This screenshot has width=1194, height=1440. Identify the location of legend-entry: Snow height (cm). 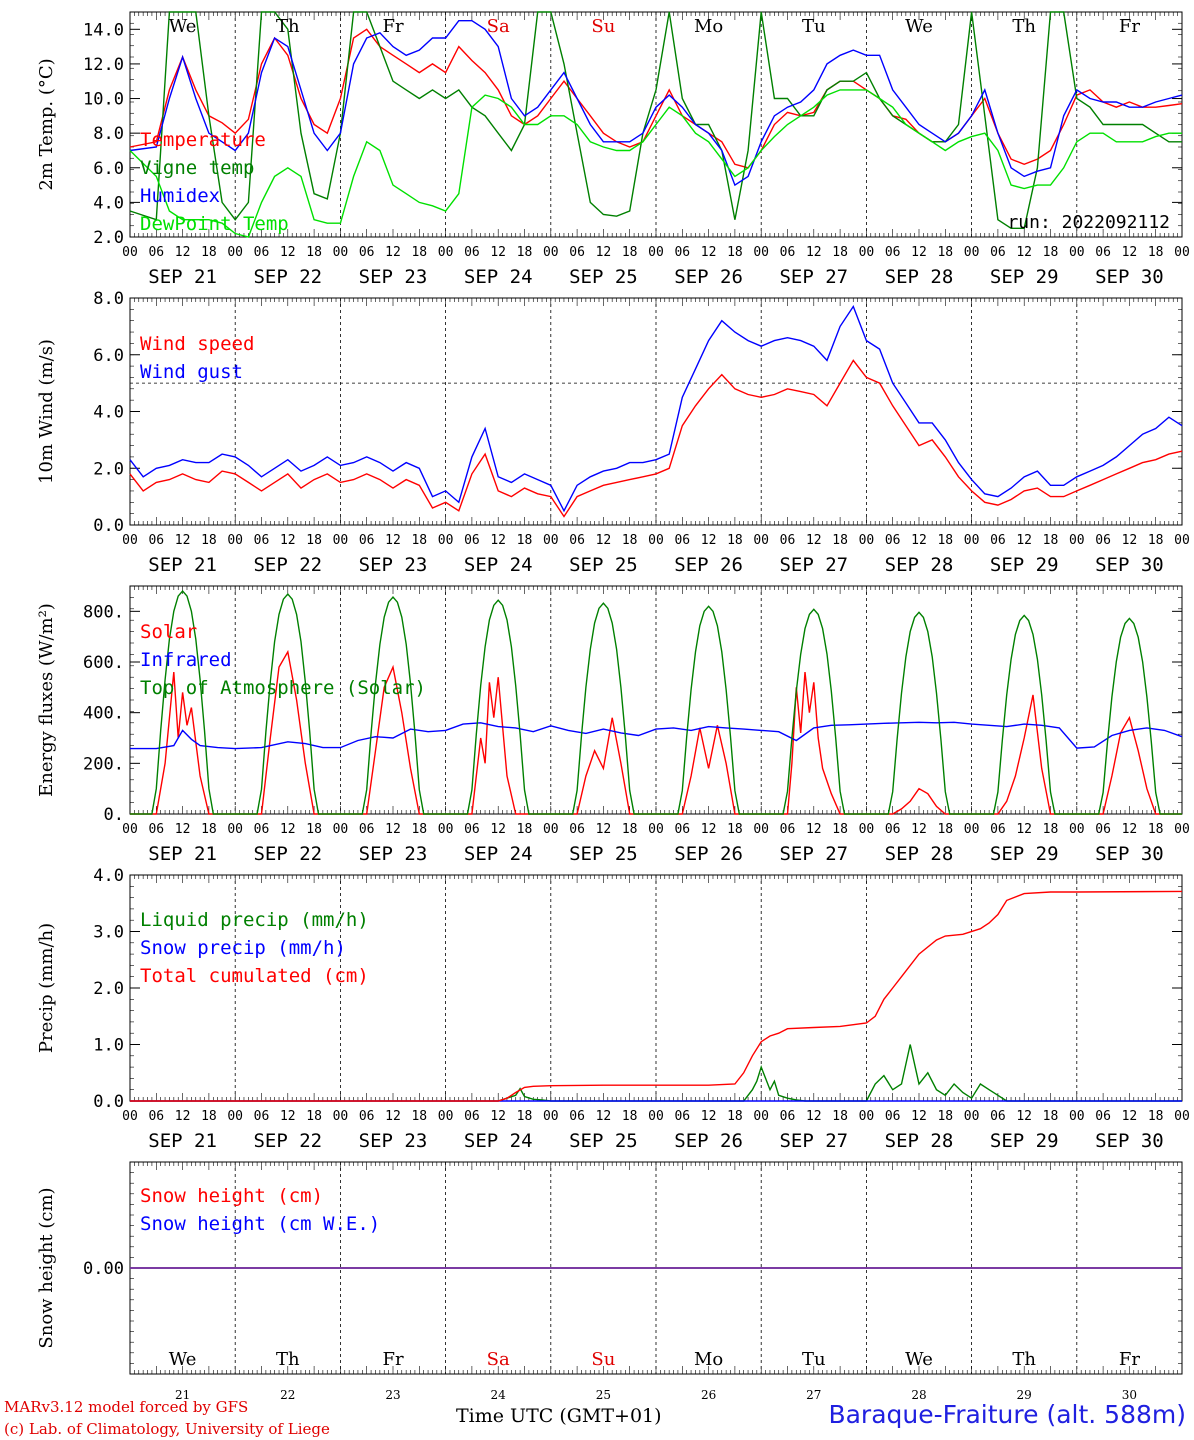
(231, 1196).